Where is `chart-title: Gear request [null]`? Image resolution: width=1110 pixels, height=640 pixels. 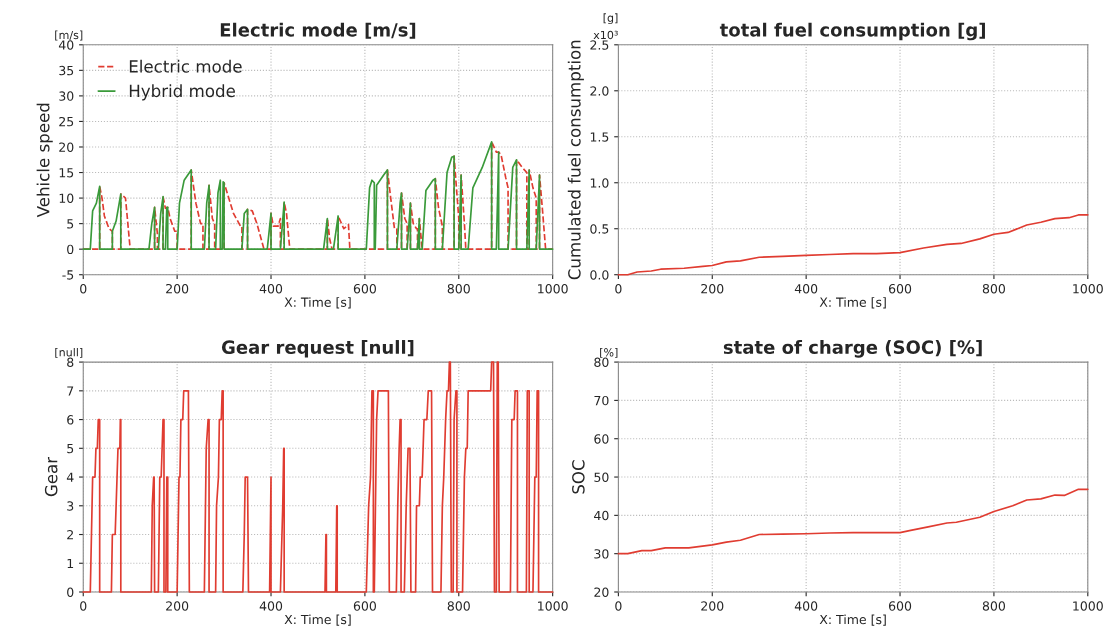 chart-title: Gear request [null] is located at coordinates (317, 349).